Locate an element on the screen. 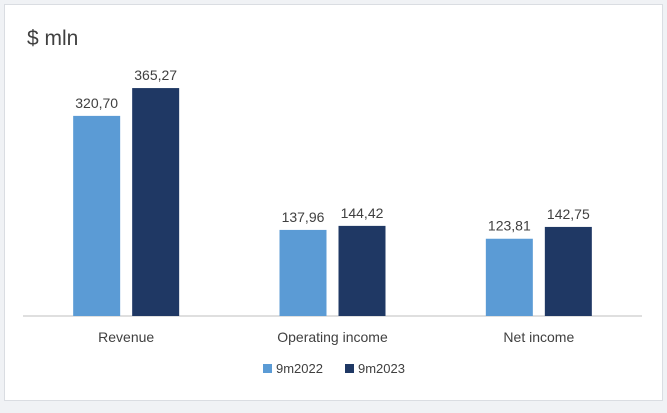  x-tick-label: Net income is located at coordinates (538, 337).